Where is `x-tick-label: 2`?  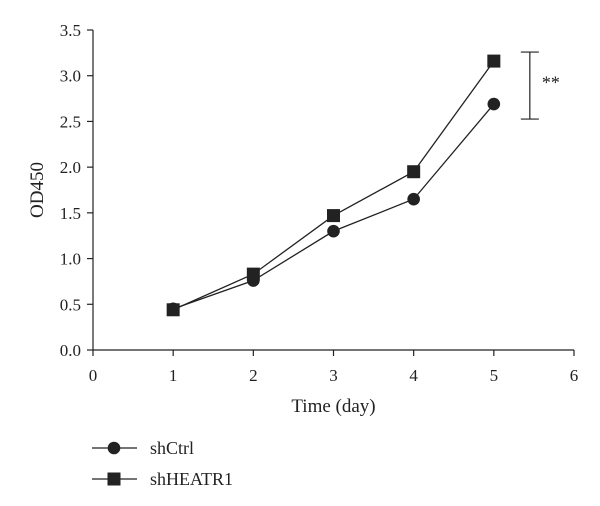
x-tick-label: 2 is located at coordinates (253, 375).